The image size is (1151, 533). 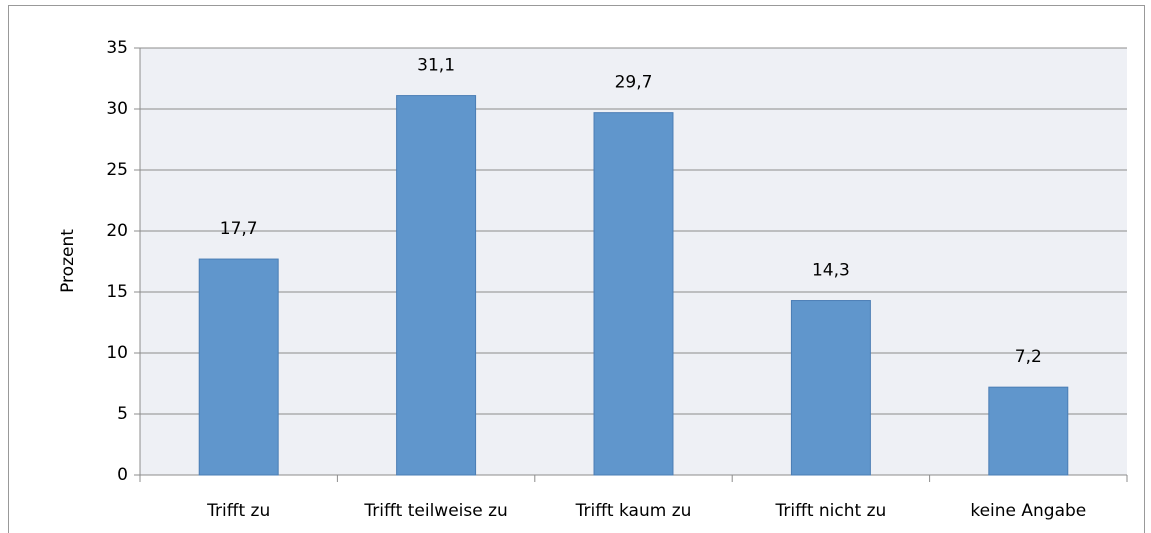 What do you see at coordinates (831, 271) in the screenshot?
I see `value-label: 14,3` at bounding box center [831, 271].